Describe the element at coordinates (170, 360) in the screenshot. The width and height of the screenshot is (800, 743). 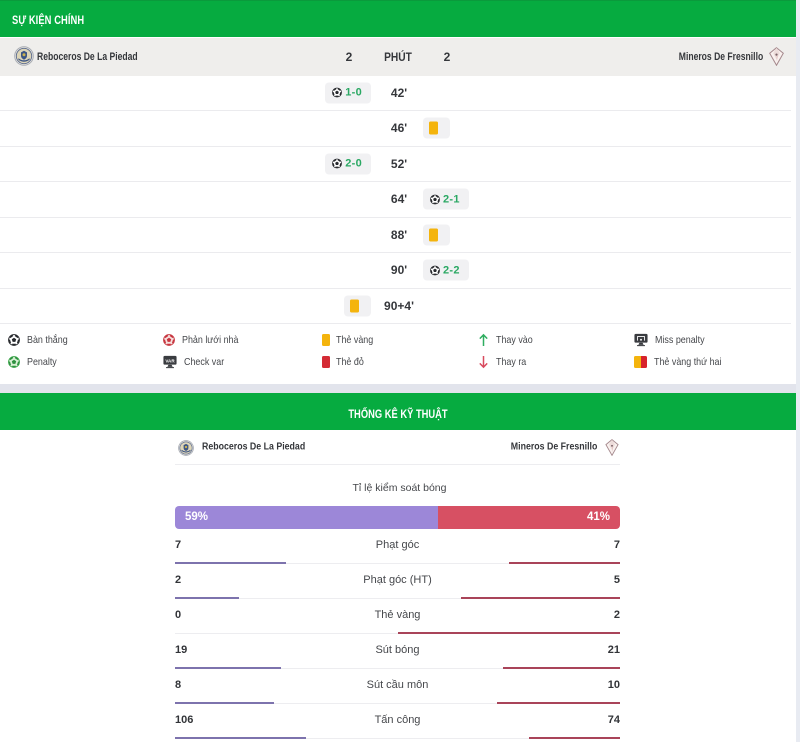
I see `svg-text: VAR` at that location.